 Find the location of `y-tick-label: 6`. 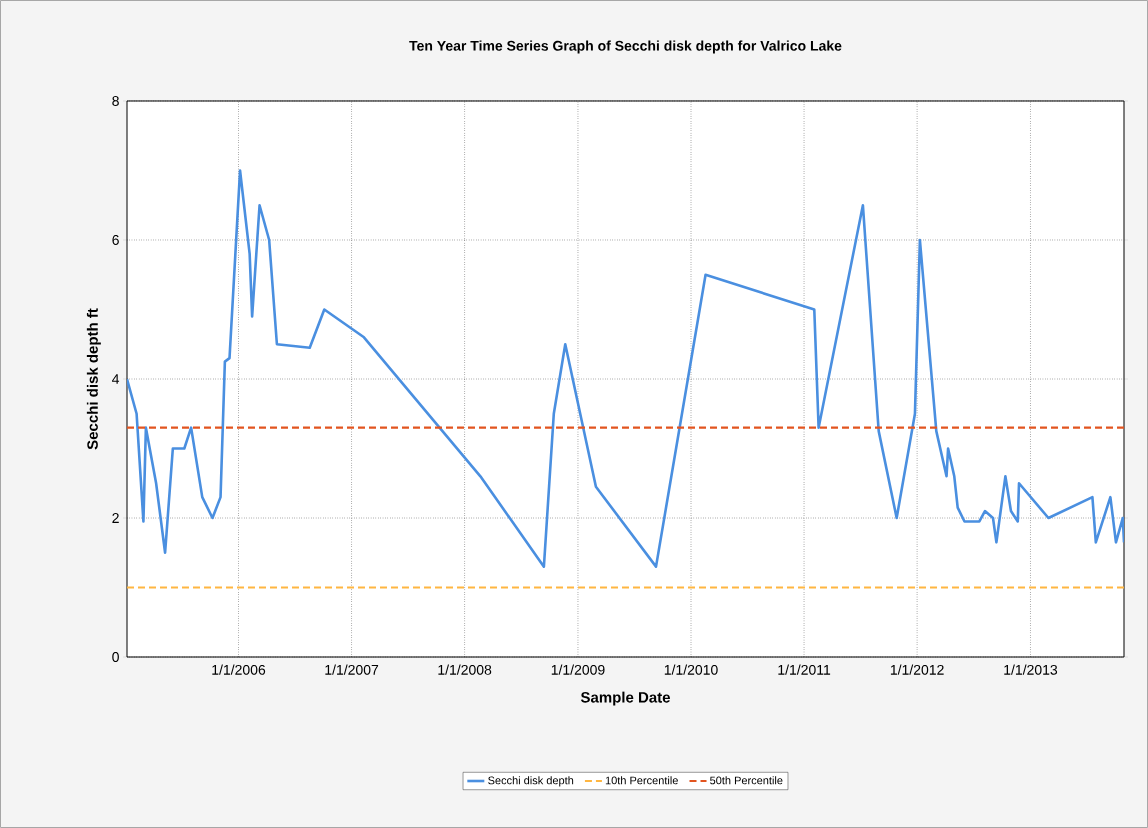

y-tick-label: 6 is located at coordinates (115, 240).